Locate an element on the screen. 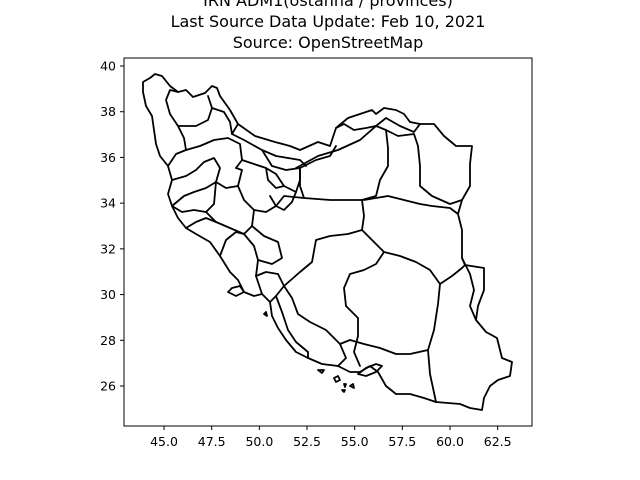 Image resolution: width=640 pixels, height=480 pixels. boundary-ilam is located at coordinates (201, 223).